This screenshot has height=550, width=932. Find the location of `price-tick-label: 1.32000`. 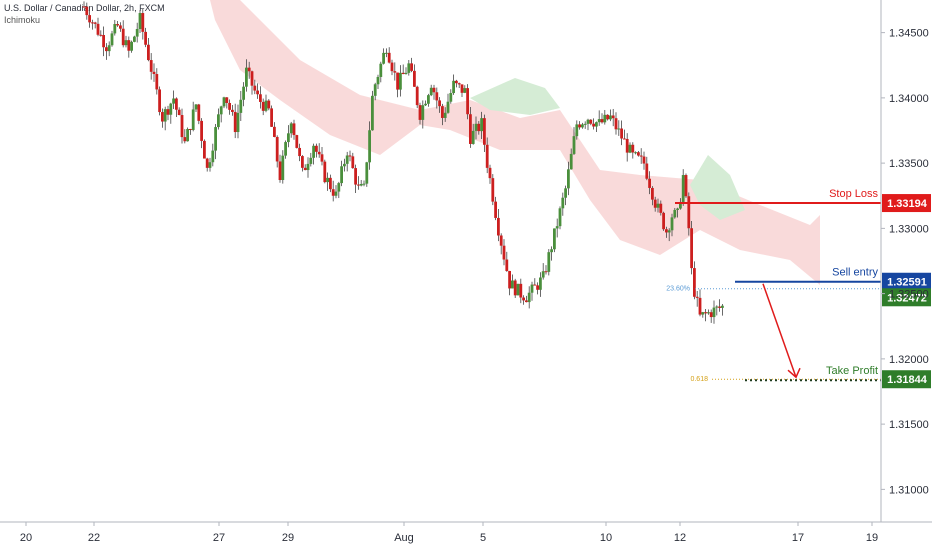

price-tick-label: 1.32000 is located at coordinates (909, 360).